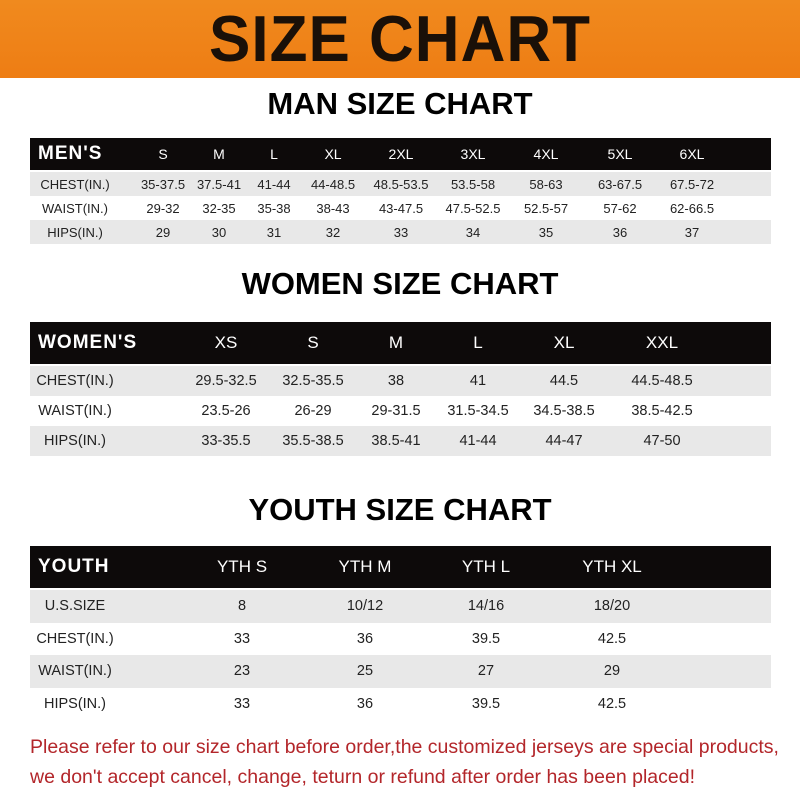 The image size is (800, 800). What do you see at coordinates (400, 567) in the screenshot?
I see `table-header-row: YOUTH YTH S YTH M YTH L YTH XL` at bounding box center [400, 567].